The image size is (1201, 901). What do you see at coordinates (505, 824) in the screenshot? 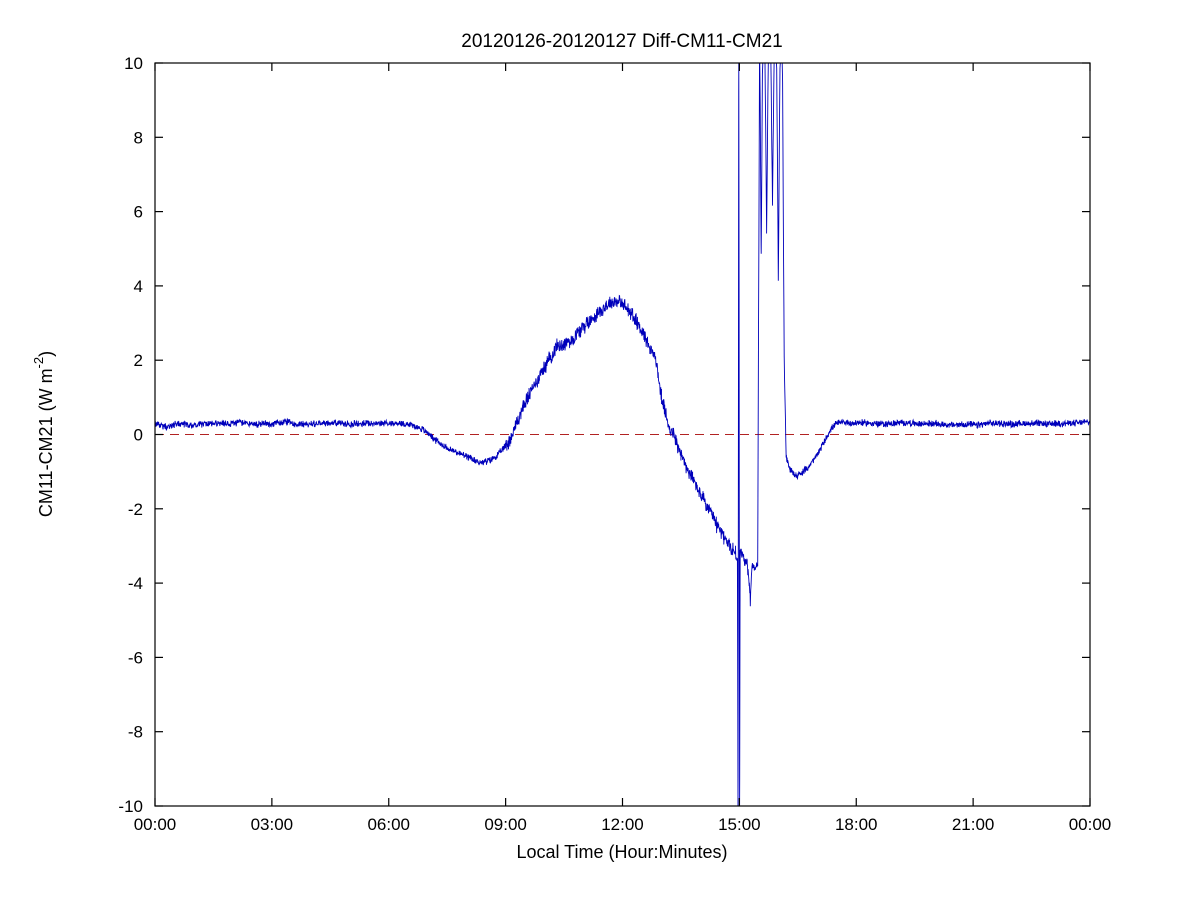
I see `x-tick-label: 09:00` at bounding box center [505, 824].